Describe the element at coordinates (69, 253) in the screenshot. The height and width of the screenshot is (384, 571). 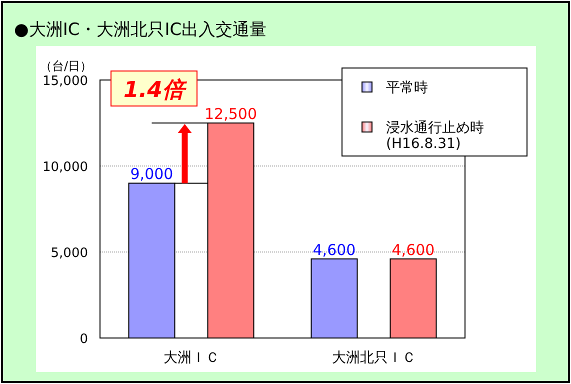
I see `y-tick-label: 5,000` at that location.